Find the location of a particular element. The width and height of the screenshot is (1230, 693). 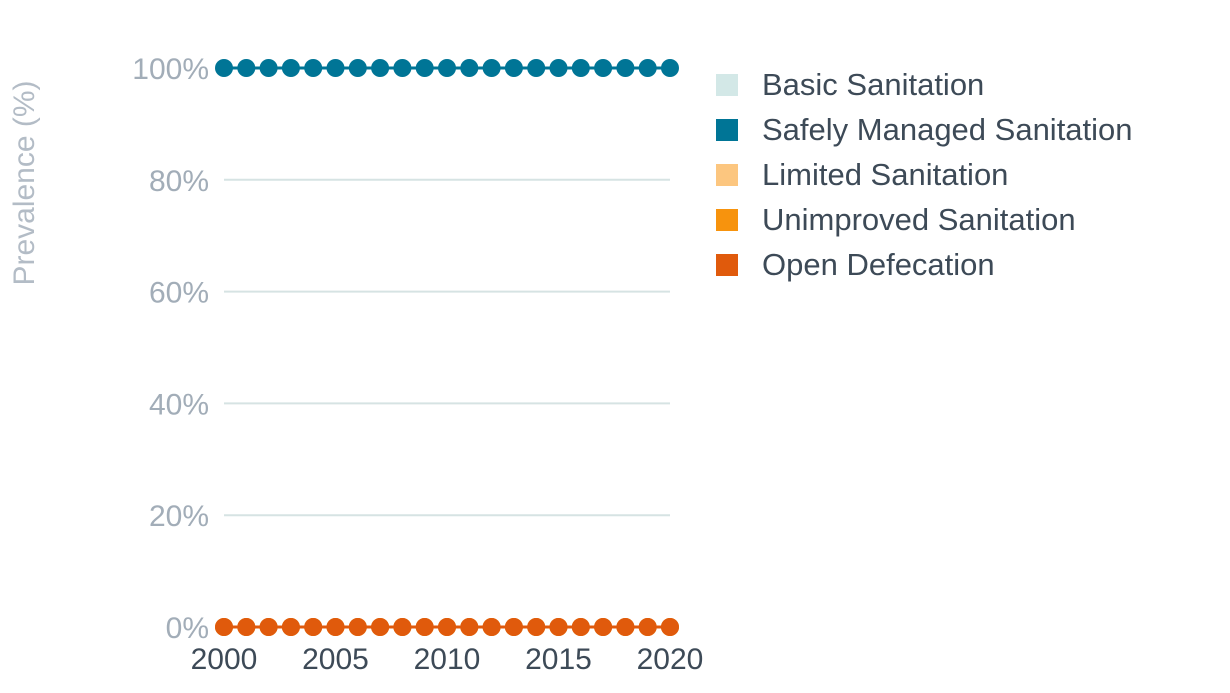

legend-item: Open Defecation is located at coordinates (924, 264).